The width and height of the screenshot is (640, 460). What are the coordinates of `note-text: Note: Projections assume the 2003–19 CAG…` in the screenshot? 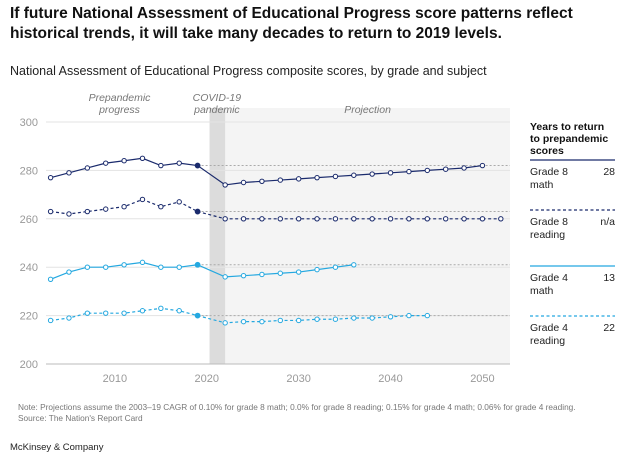 It's located at (297, 407).